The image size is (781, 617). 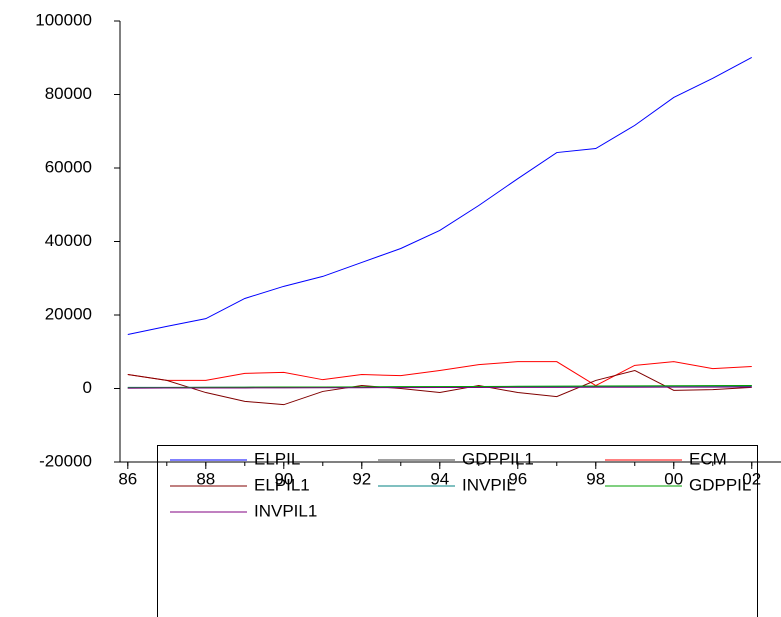 What do you see at coordinates (68, 313) in the screenshot?
I see `y-tick-label: 20000` at bounding box center [68, 313].